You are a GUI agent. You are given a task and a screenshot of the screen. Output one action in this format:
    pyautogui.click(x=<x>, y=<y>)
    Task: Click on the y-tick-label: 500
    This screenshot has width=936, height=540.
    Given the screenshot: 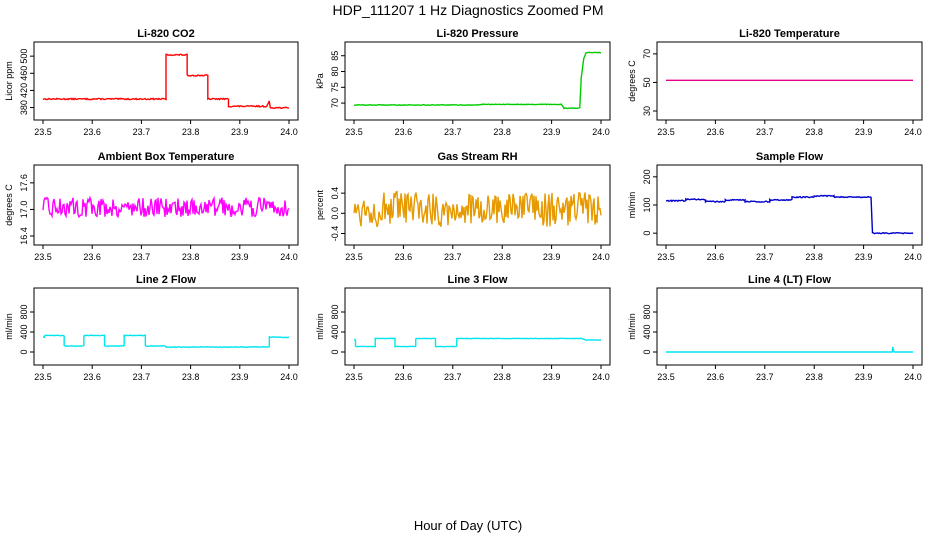 What is the action you would take?
    pyautogui.click(x=24, y=56)
    